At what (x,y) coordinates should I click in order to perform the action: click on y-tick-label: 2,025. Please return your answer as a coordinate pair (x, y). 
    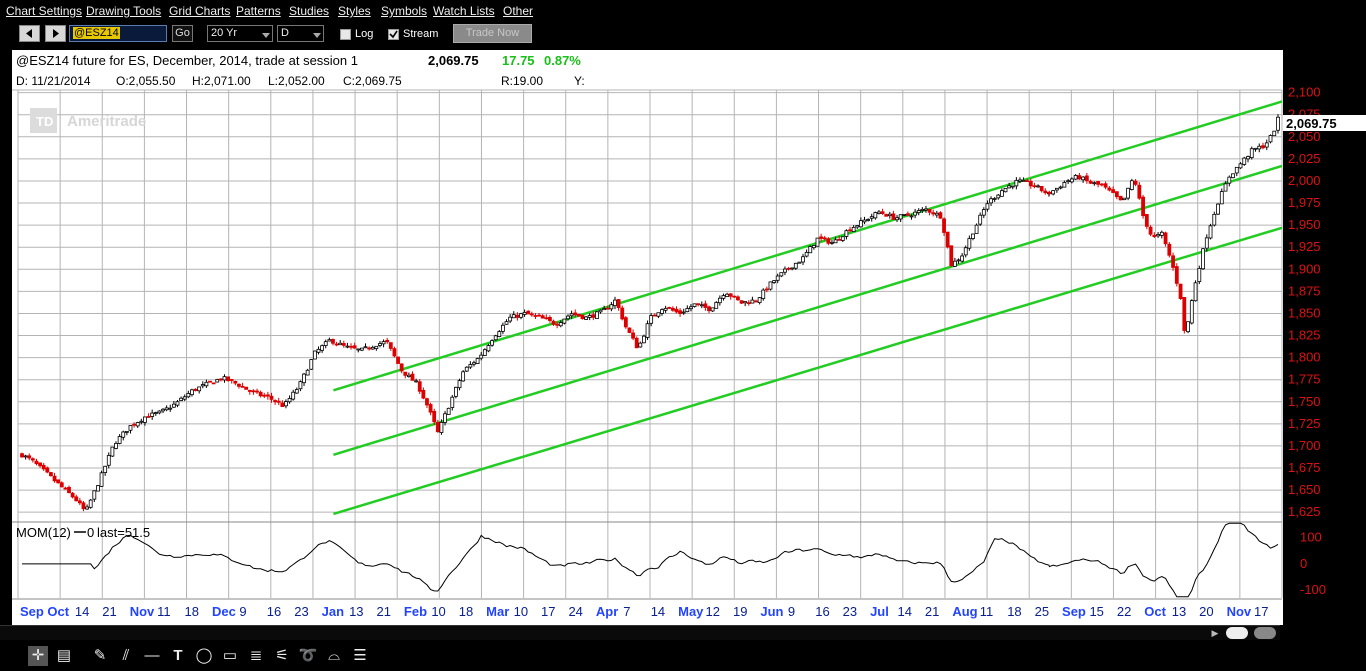
    Looking at the image, I should click on (1304, 158).